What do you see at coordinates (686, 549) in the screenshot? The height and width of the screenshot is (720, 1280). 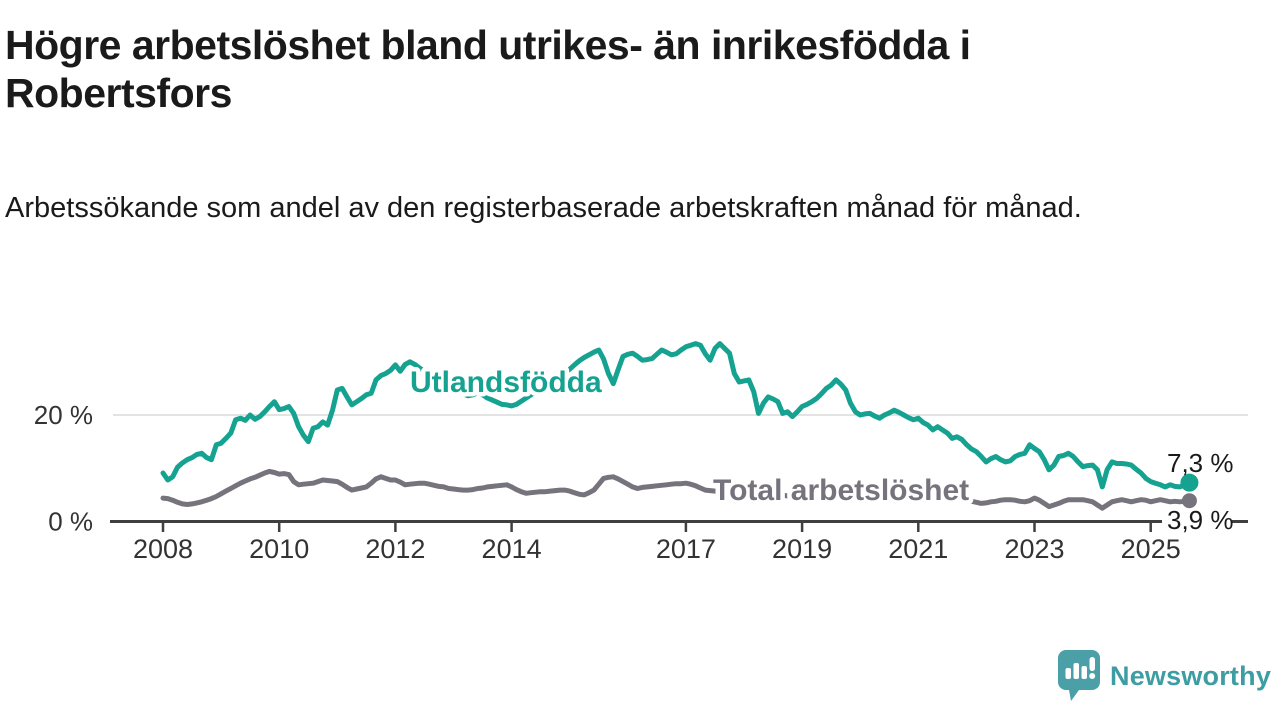 I see `x-axis-label-2017: 2017` at bounding box center [686, 549].